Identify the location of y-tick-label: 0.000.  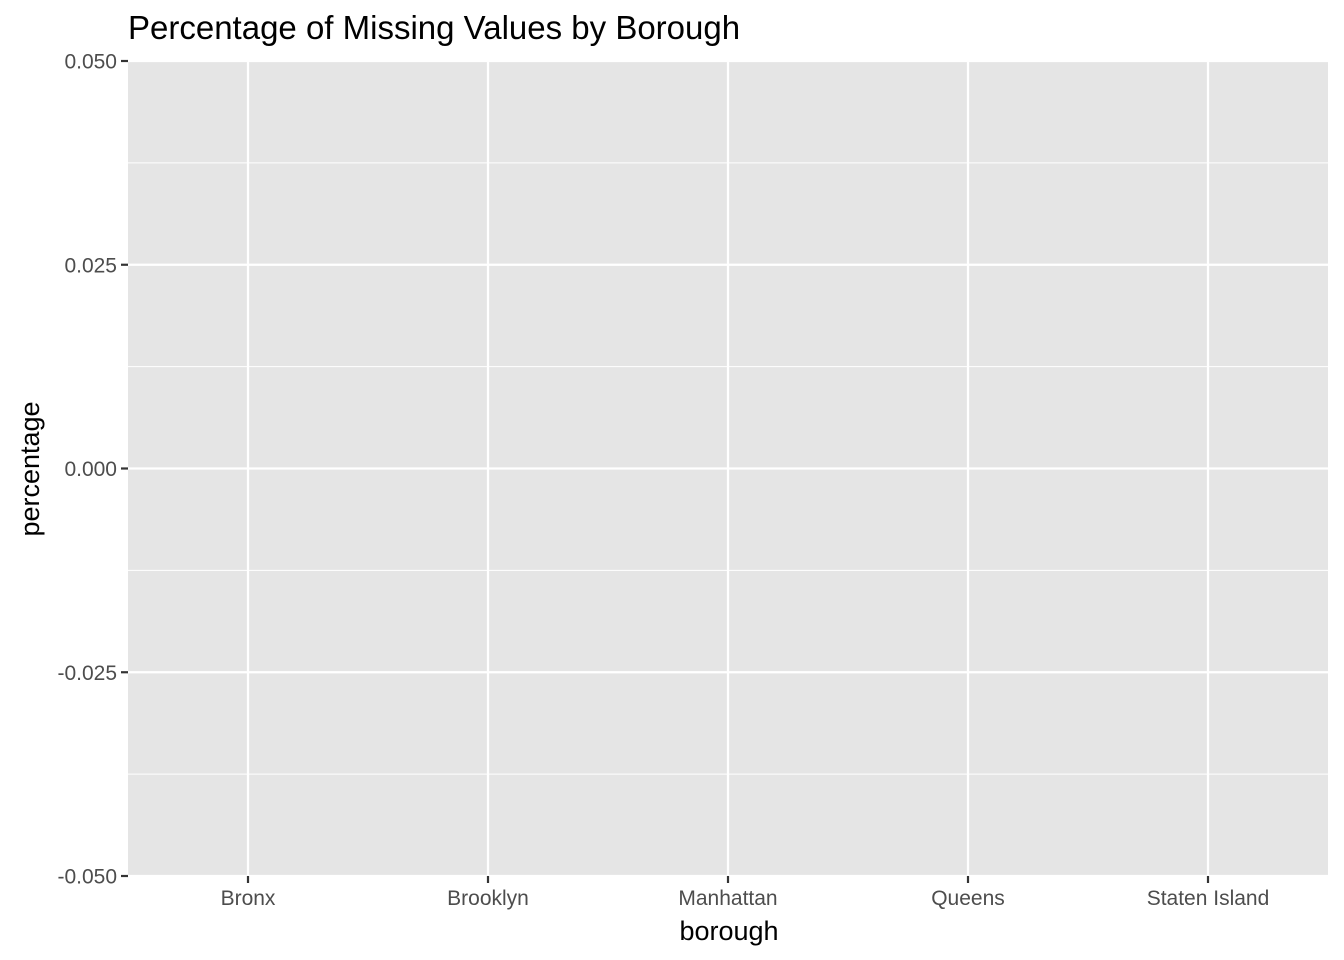
(90, 469).